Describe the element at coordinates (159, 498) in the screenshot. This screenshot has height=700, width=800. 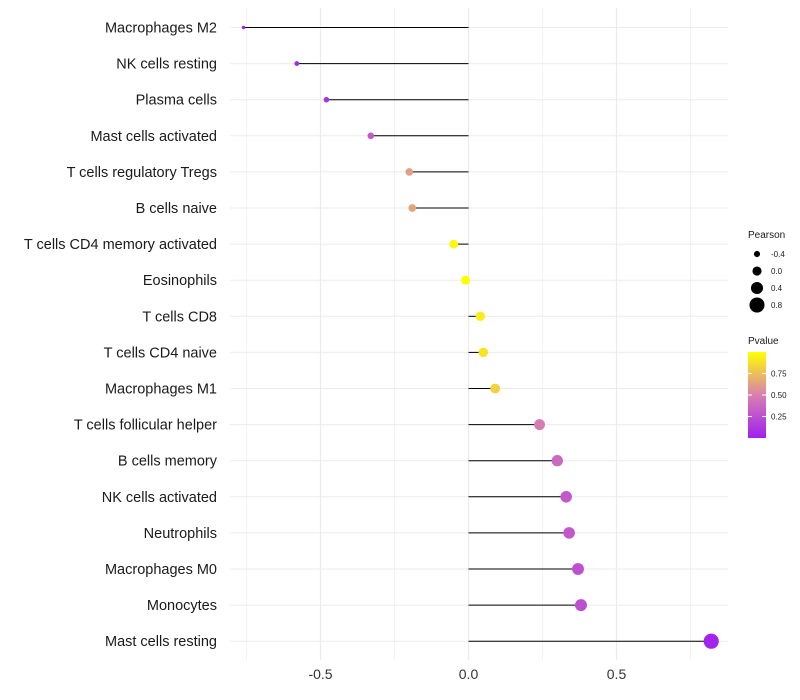
I see `category-label-nk-cells-activated: NK cells activated` at that location.